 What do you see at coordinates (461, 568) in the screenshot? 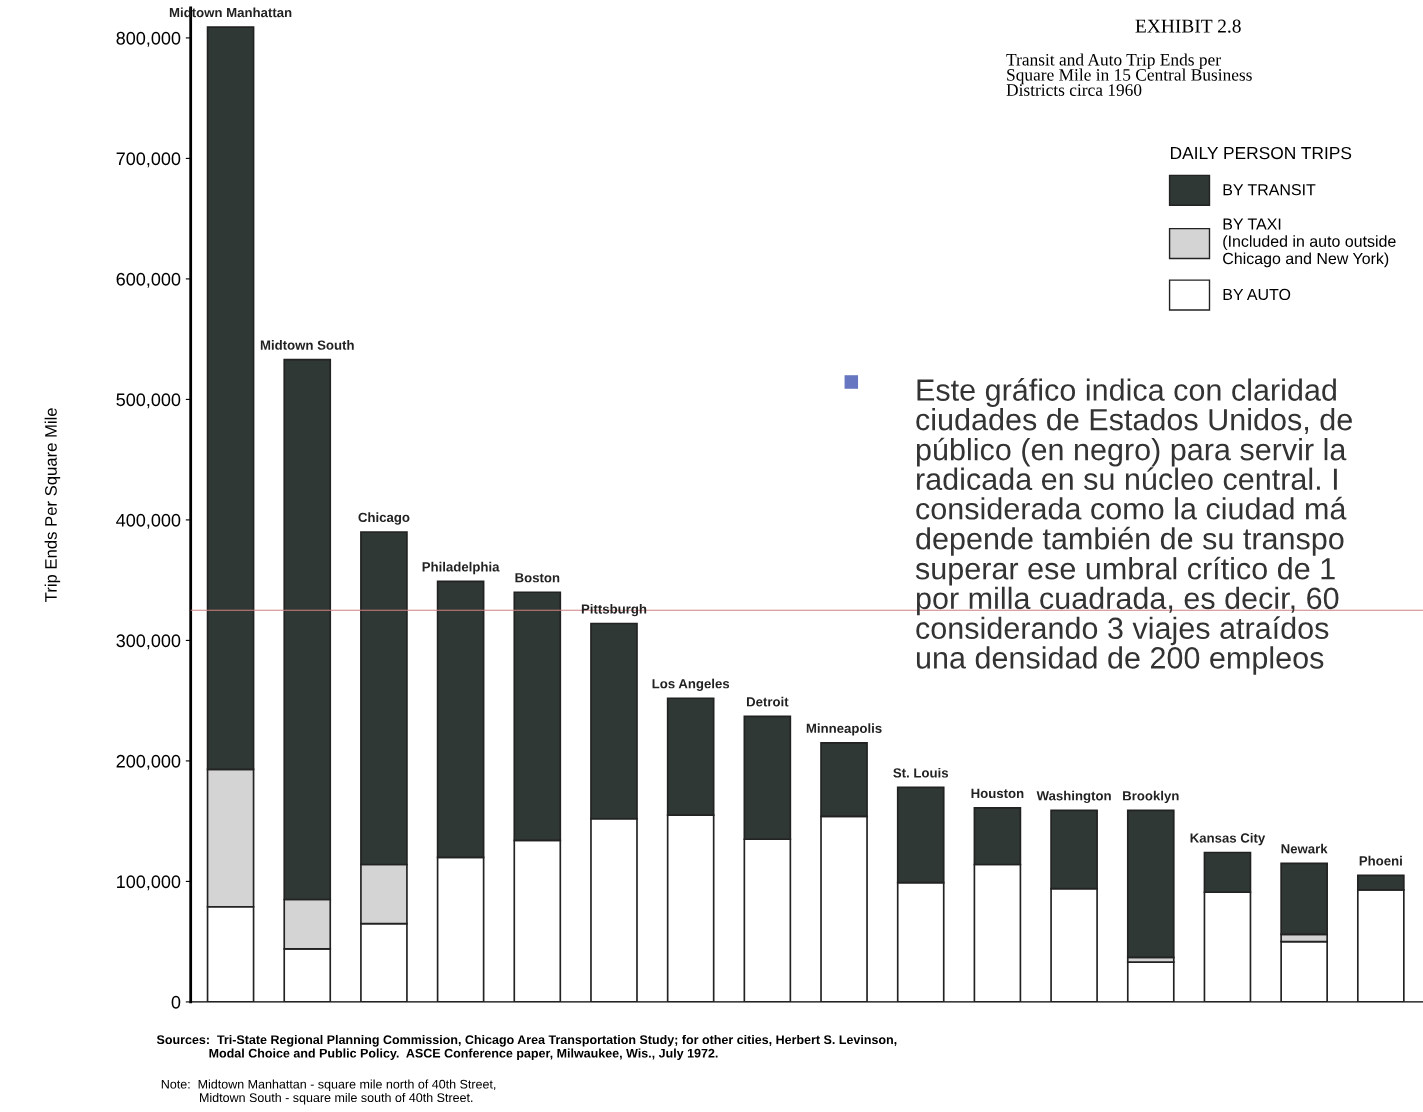
I see `x-tick-label: Philadelphia` at bounding box center [461, 568].